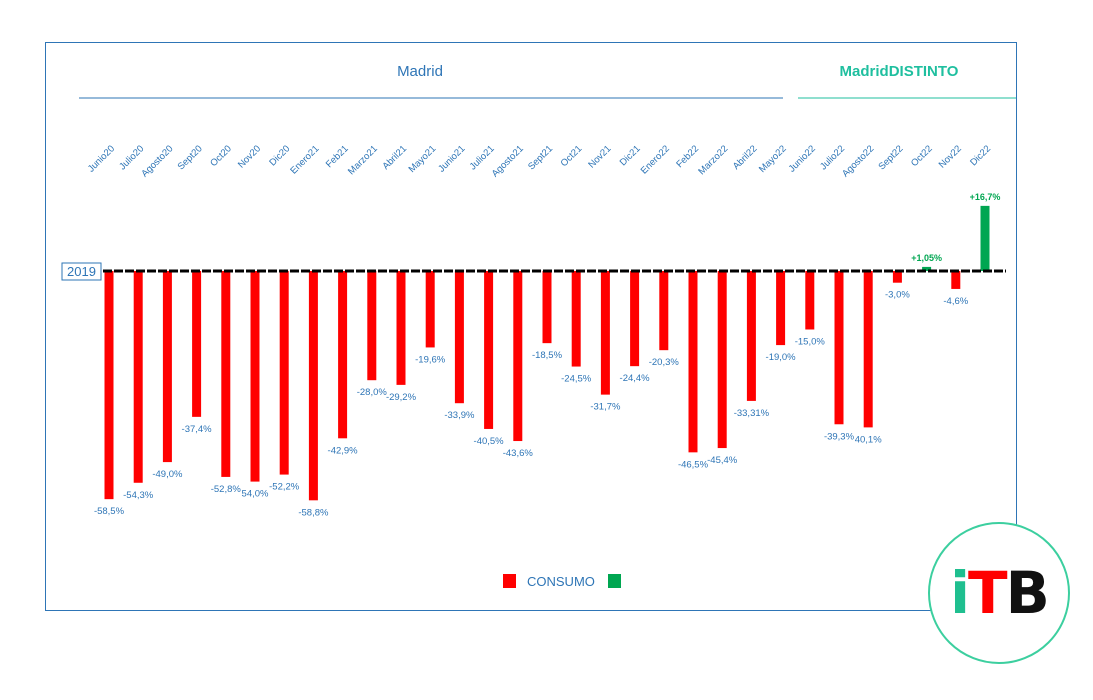 The image size is (1093, 700). Describe the element at coordinates (249, 156) in the screenshot. I see `month-label: Nov20` at that location.